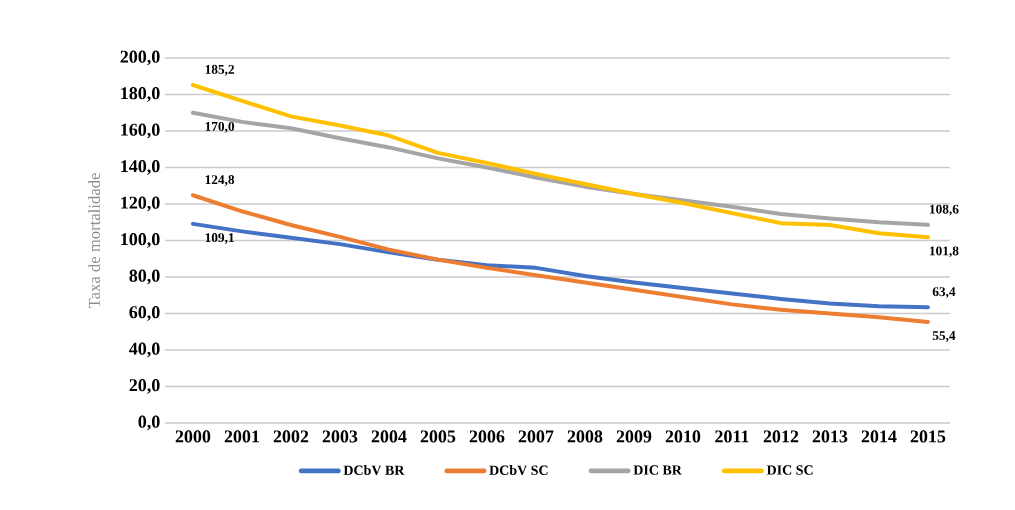  Describe the element at coordinates (944, 210) in the screenshot. I see `annotation: 108,6` at that location.